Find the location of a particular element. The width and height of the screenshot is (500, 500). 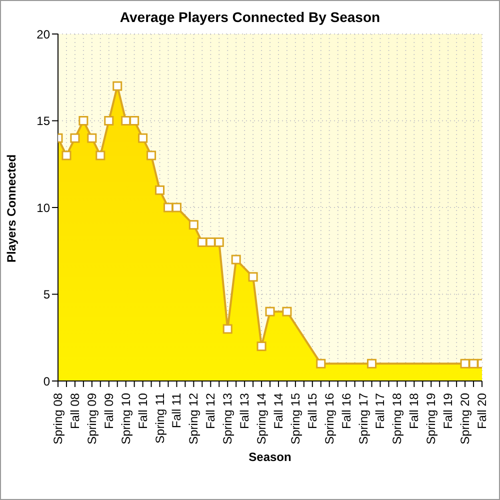

x-tick-label: Fall 09 is located at coordinates (109, 411).